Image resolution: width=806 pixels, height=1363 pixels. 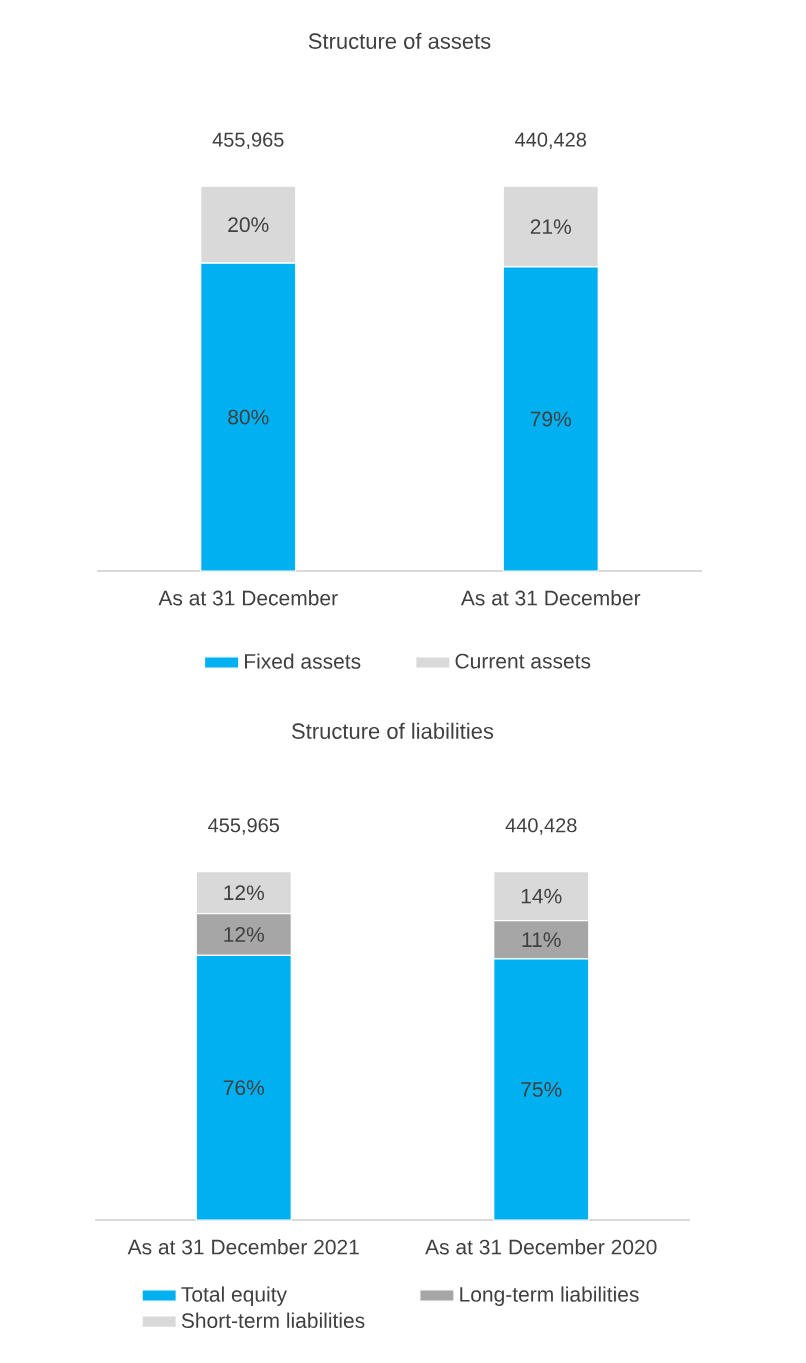 I want to click on data-label: 21%, so click(x=550, y=226).